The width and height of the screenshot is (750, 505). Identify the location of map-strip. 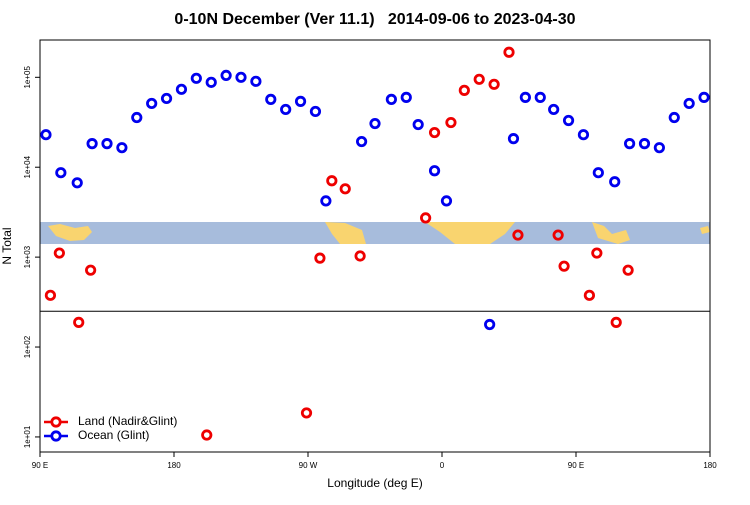
(375, 233).